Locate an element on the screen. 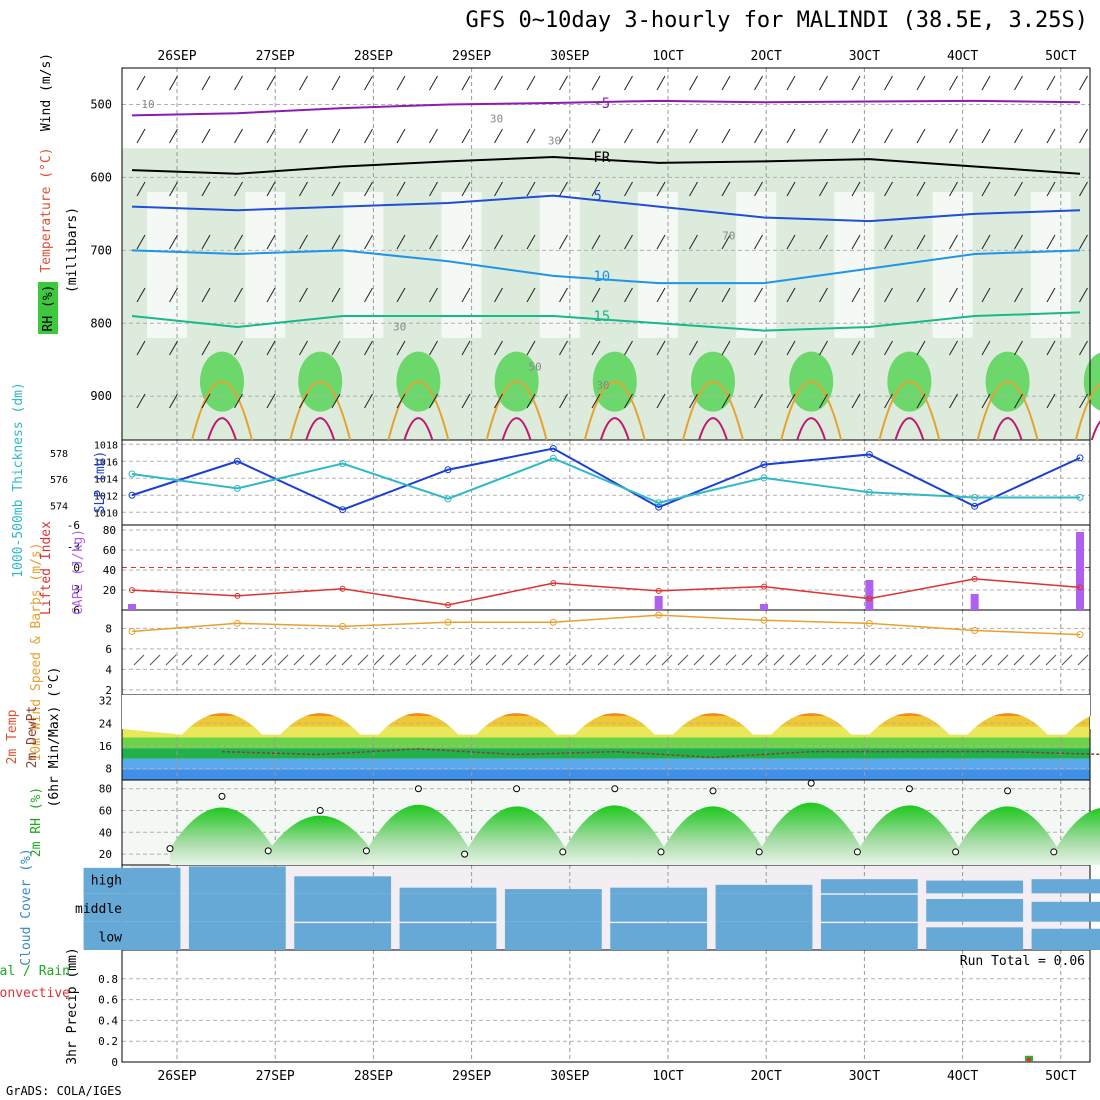 The height and width of the screenshot is (1100, 1100). tick-label: 8 is located at coordinates (108, 769).